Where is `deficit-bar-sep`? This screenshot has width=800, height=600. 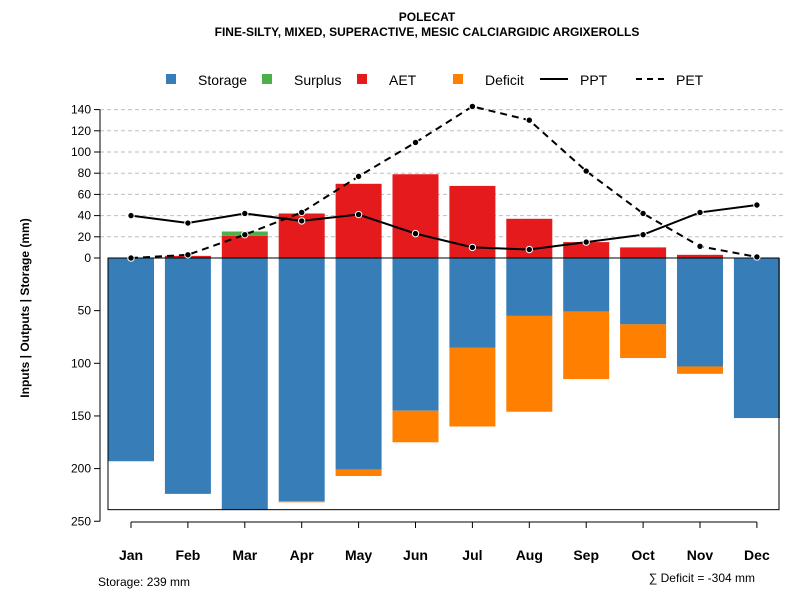
deficit-bar-sep is located at coordinates (586, 345).